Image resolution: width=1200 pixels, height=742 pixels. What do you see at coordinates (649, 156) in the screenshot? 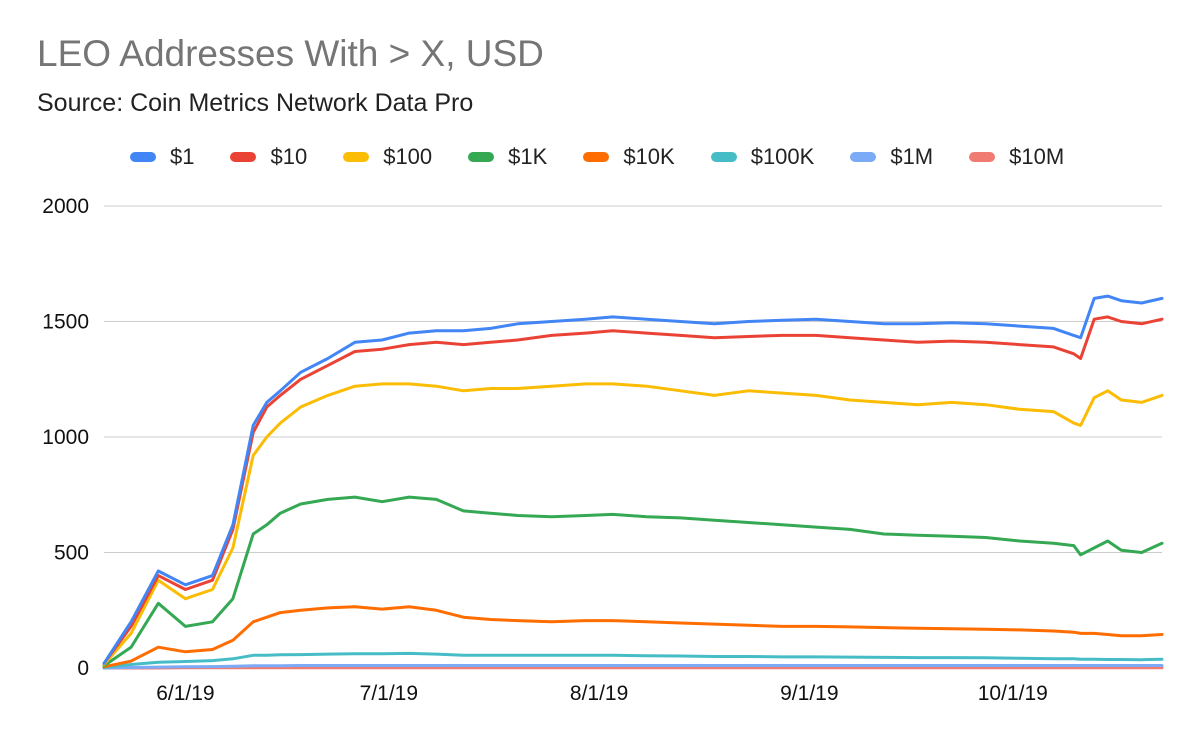
I see `legend-label-4: $10K` at bounding box center [649, 156].